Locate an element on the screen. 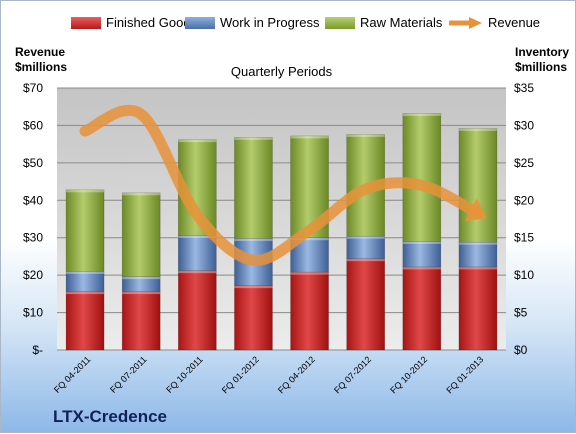  bar-raw-materials-fq-01-2012 is located at coordinates (253, 188).